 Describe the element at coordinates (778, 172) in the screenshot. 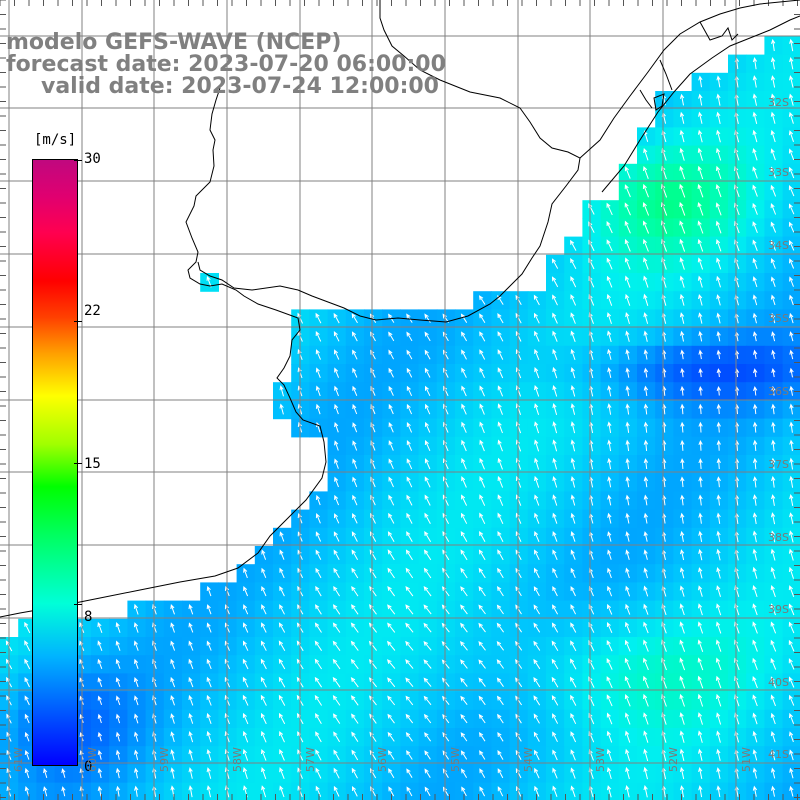

I see `lat-label-33s: 33S` at that location.